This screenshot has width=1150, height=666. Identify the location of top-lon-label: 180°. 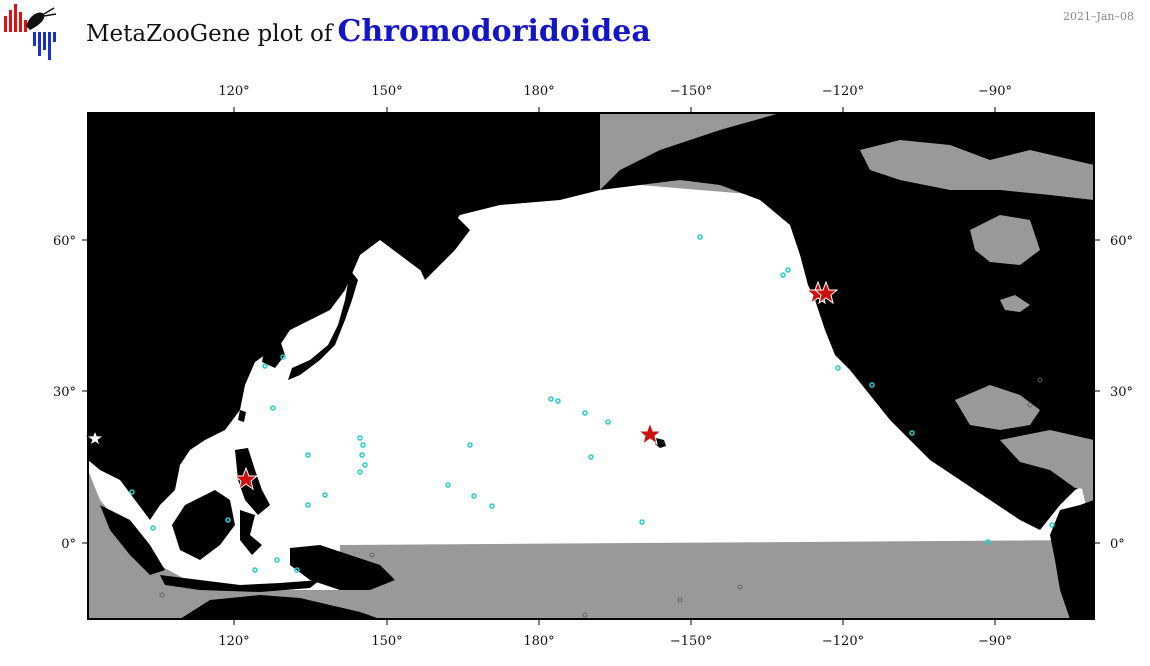
(538, 91).